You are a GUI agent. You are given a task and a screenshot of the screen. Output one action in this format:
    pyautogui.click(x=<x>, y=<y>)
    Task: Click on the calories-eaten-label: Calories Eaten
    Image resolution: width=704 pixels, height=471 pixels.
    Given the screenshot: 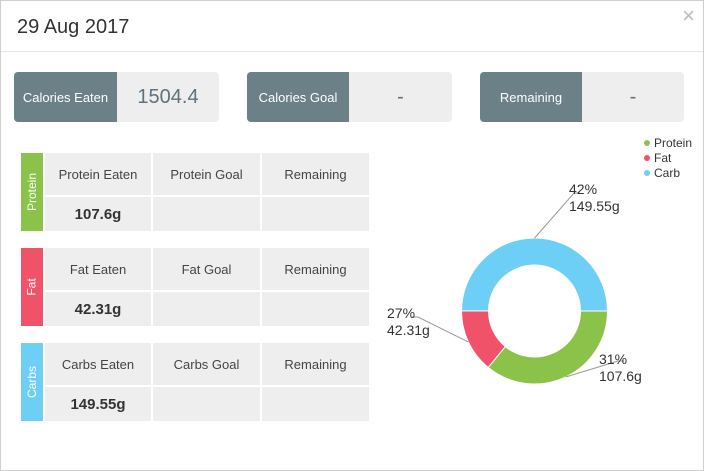 What is the action you would take?
    pyautogui.click(x=65, y=97)
    